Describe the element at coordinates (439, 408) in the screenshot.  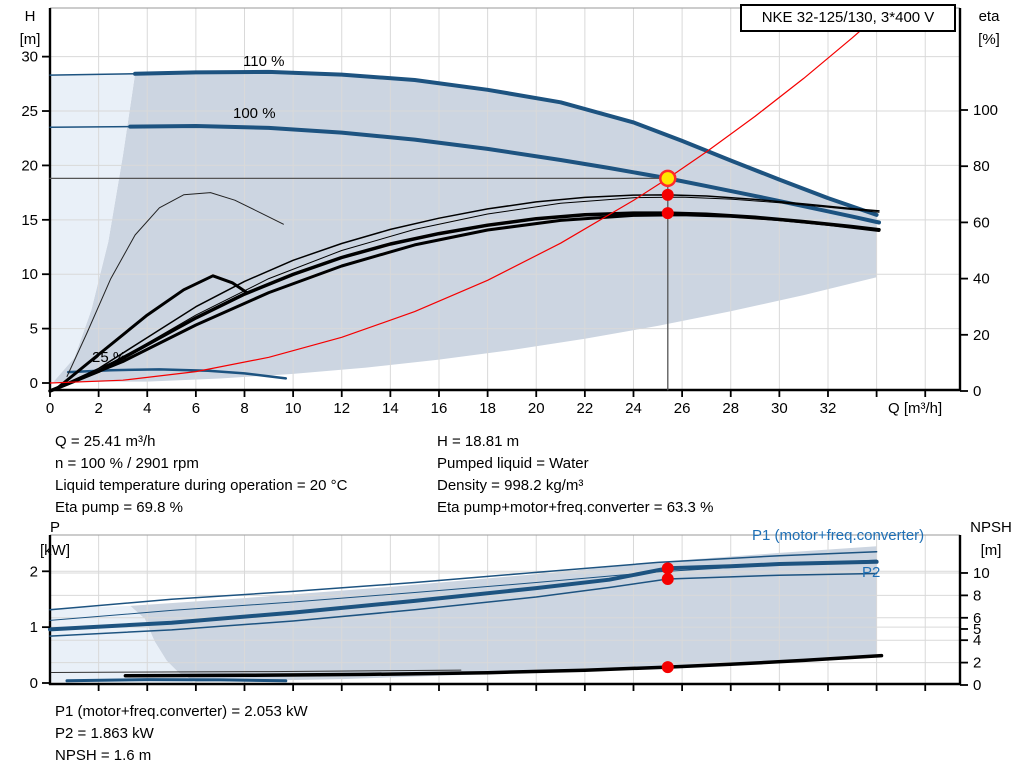
I see `tick-label-x: 16` at that location.